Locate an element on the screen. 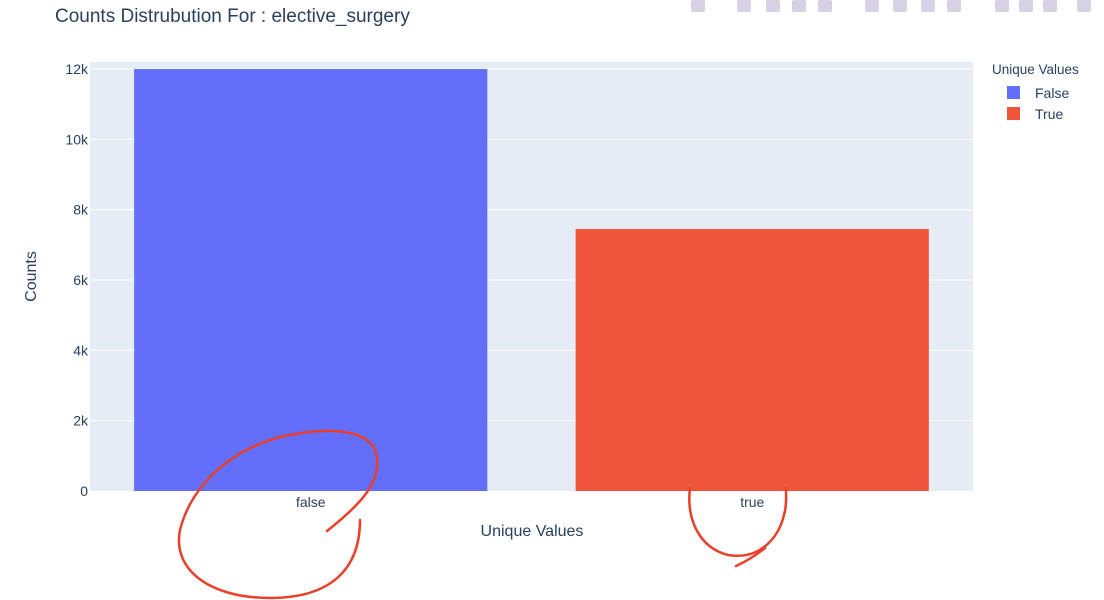 This screenshot has height=600, width=1104. y-tick-label: 4k is located at coordinates (81, 350).